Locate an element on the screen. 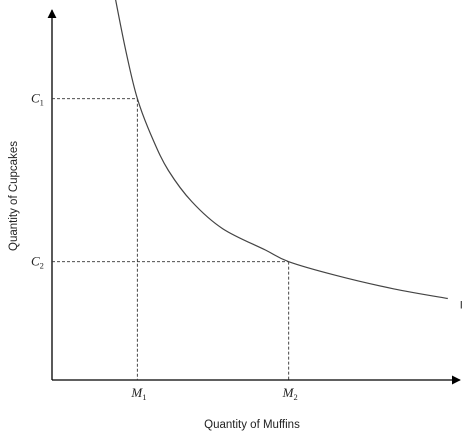 This screenshot has width=474, height=441. x-axis-title: Quantity of Muffins is located at coordinates (252, 425).